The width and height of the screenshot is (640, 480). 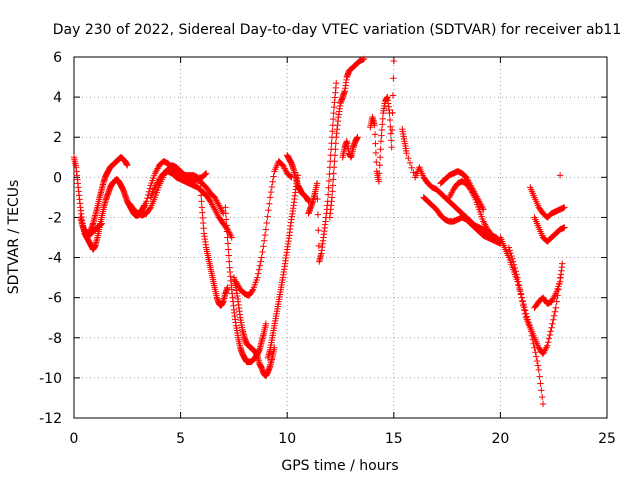 What do you see at coordinates (57, 178) in the screenshot?
I see `y-tick-label: 0` at bounding box center [57, 178].